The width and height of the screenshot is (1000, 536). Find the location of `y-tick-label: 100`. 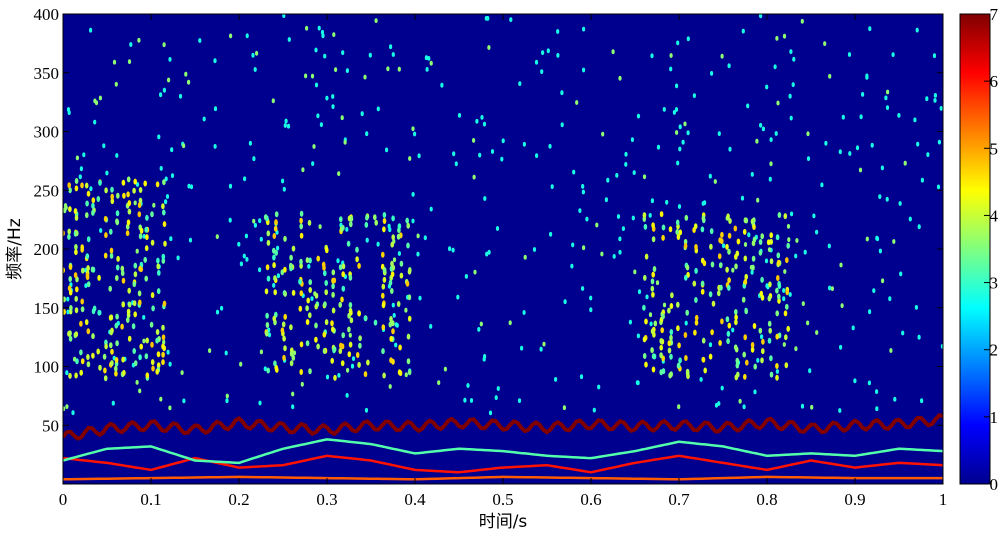

y-tick-label: 100 is located at coordinates (47, 367).